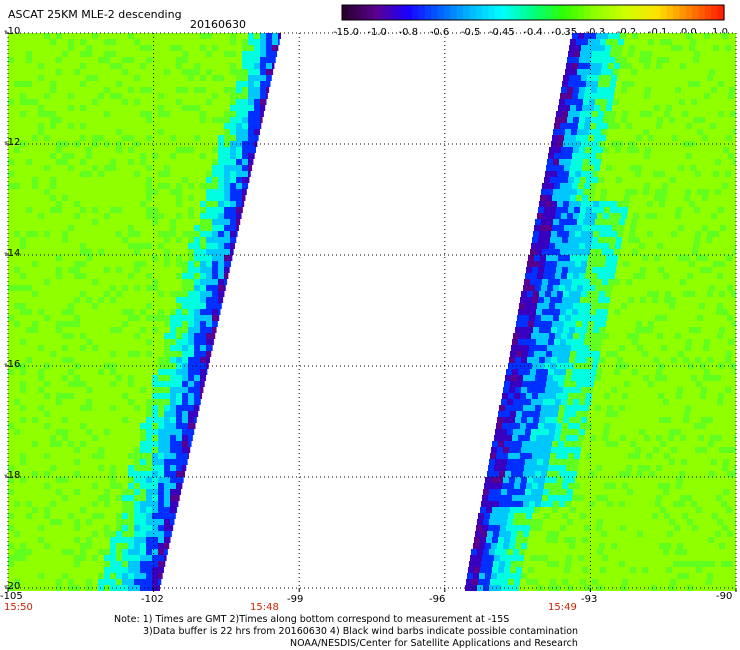 This screenshot has width=740, height=650. Describe the element at coordinates (460, 12) in the screenshot. I see `colorbar-segment` at that location.